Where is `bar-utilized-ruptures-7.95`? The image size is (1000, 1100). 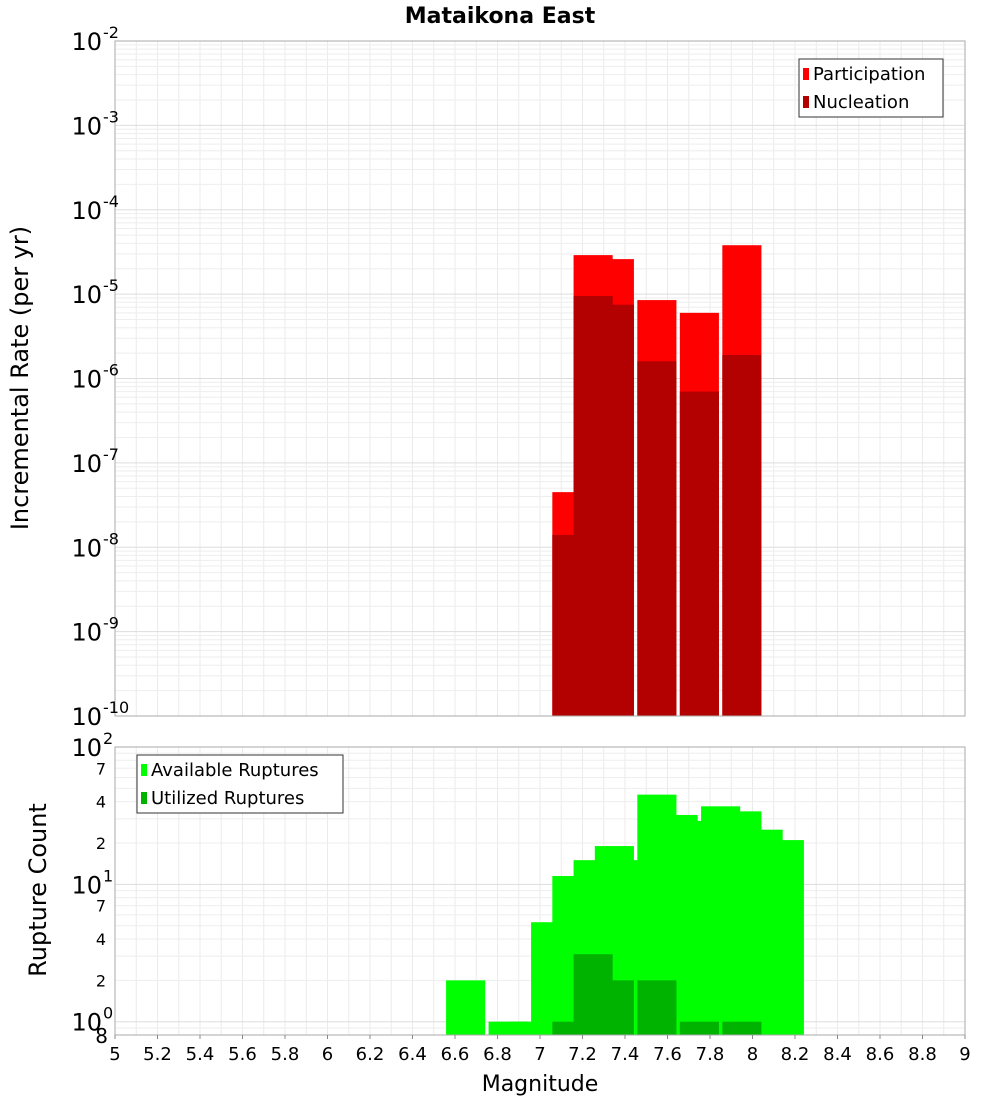 bar-utilized-ruptures-7.95 is located at coordinates (742, 1028).